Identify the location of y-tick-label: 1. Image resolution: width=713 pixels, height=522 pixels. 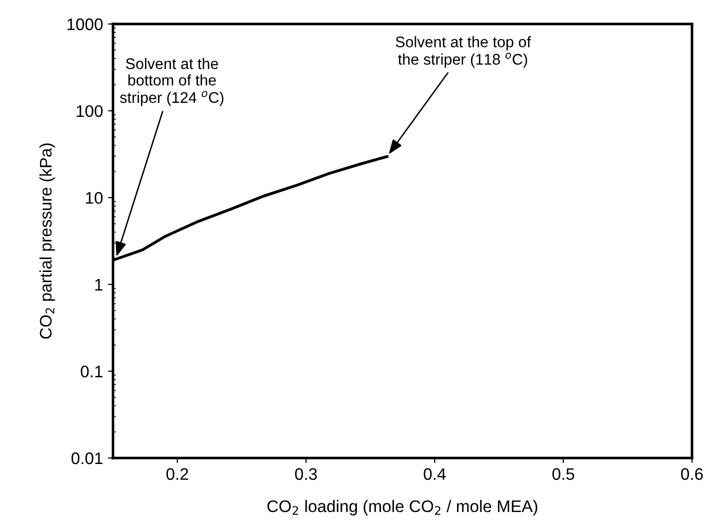
(98, 284).